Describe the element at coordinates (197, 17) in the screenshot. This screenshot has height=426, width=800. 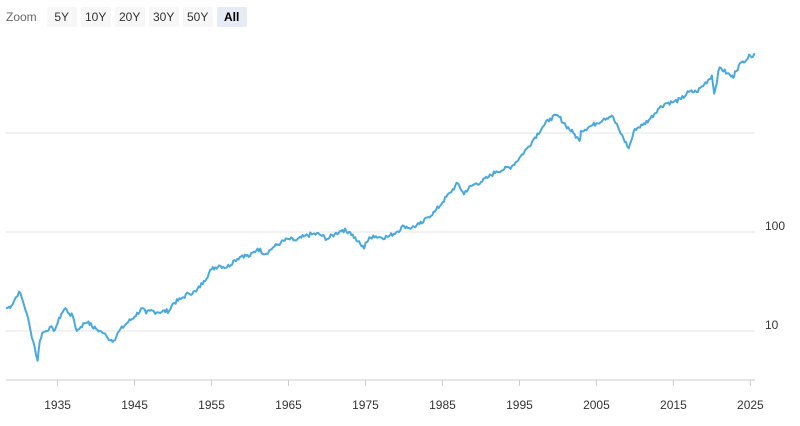
I see `zoom-50y-button: 50Y` at that location.